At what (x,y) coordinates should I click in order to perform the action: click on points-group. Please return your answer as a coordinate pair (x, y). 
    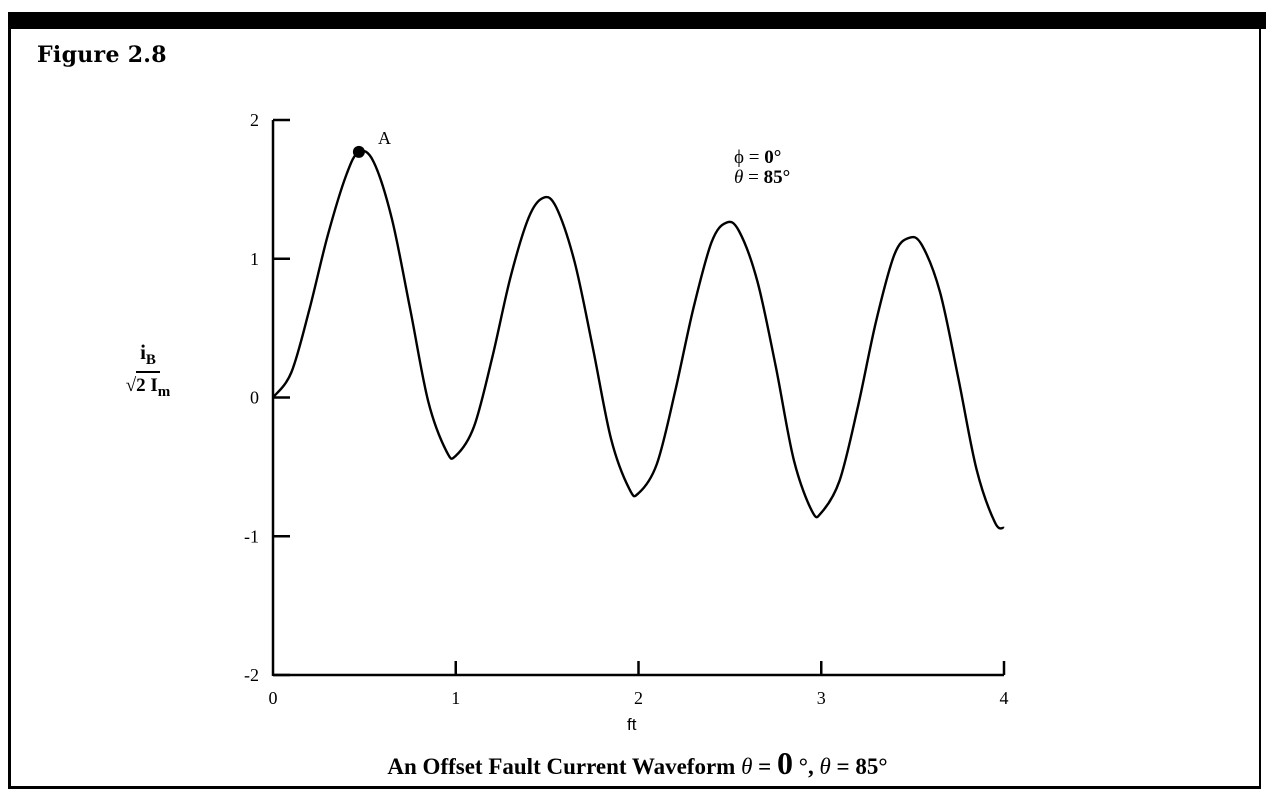
    Looking at the image, I should click on (358, 151).